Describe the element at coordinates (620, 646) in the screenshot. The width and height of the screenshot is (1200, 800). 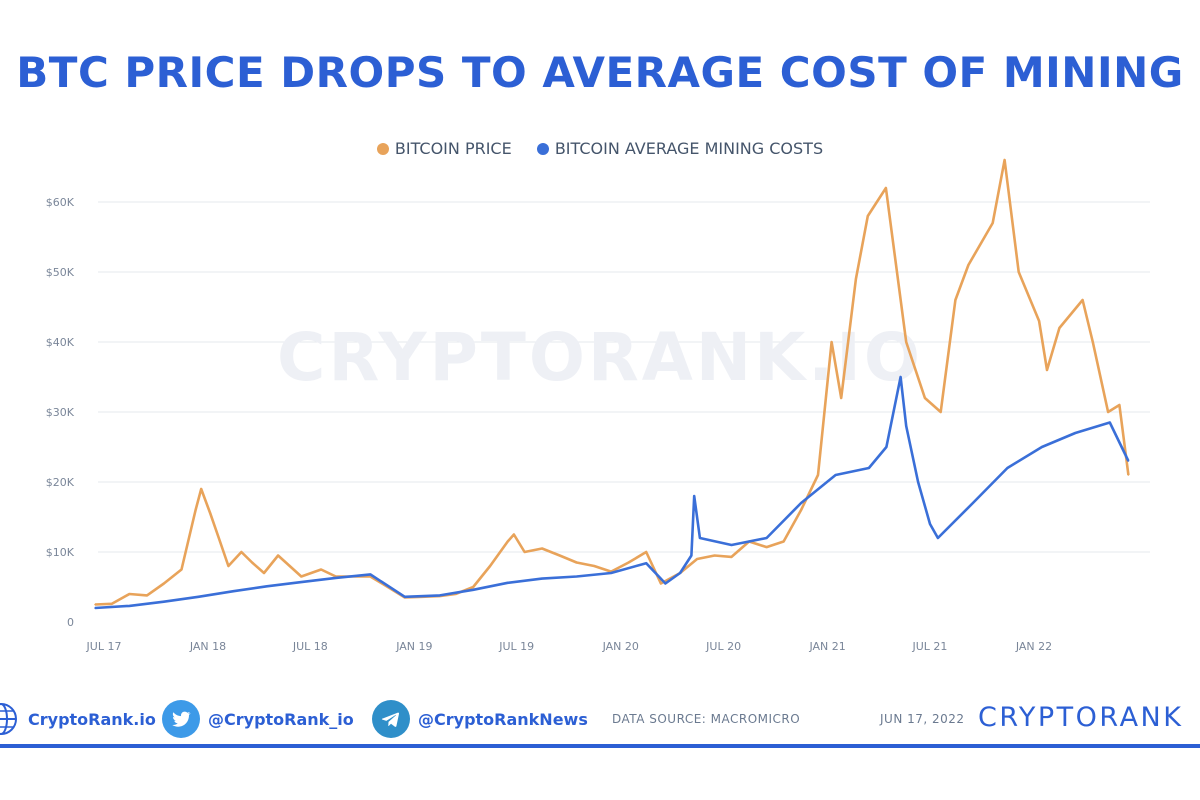
I see `x-tick-label: JAN 20` at that location.